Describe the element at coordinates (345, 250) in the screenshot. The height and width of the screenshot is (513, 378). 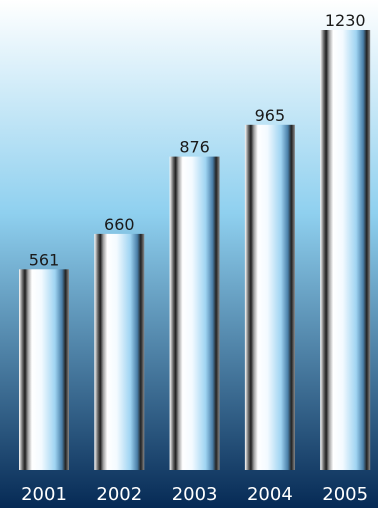
I see `bar-2005` at that location.